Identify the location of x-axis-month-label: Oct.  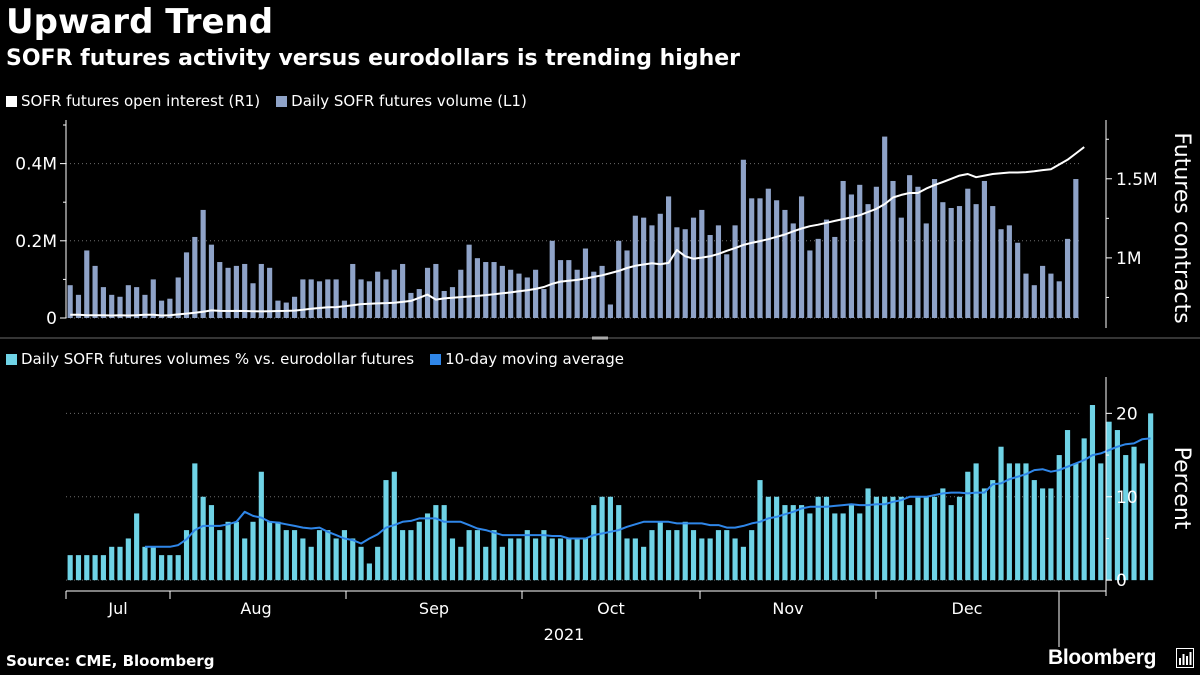
(611, 608).